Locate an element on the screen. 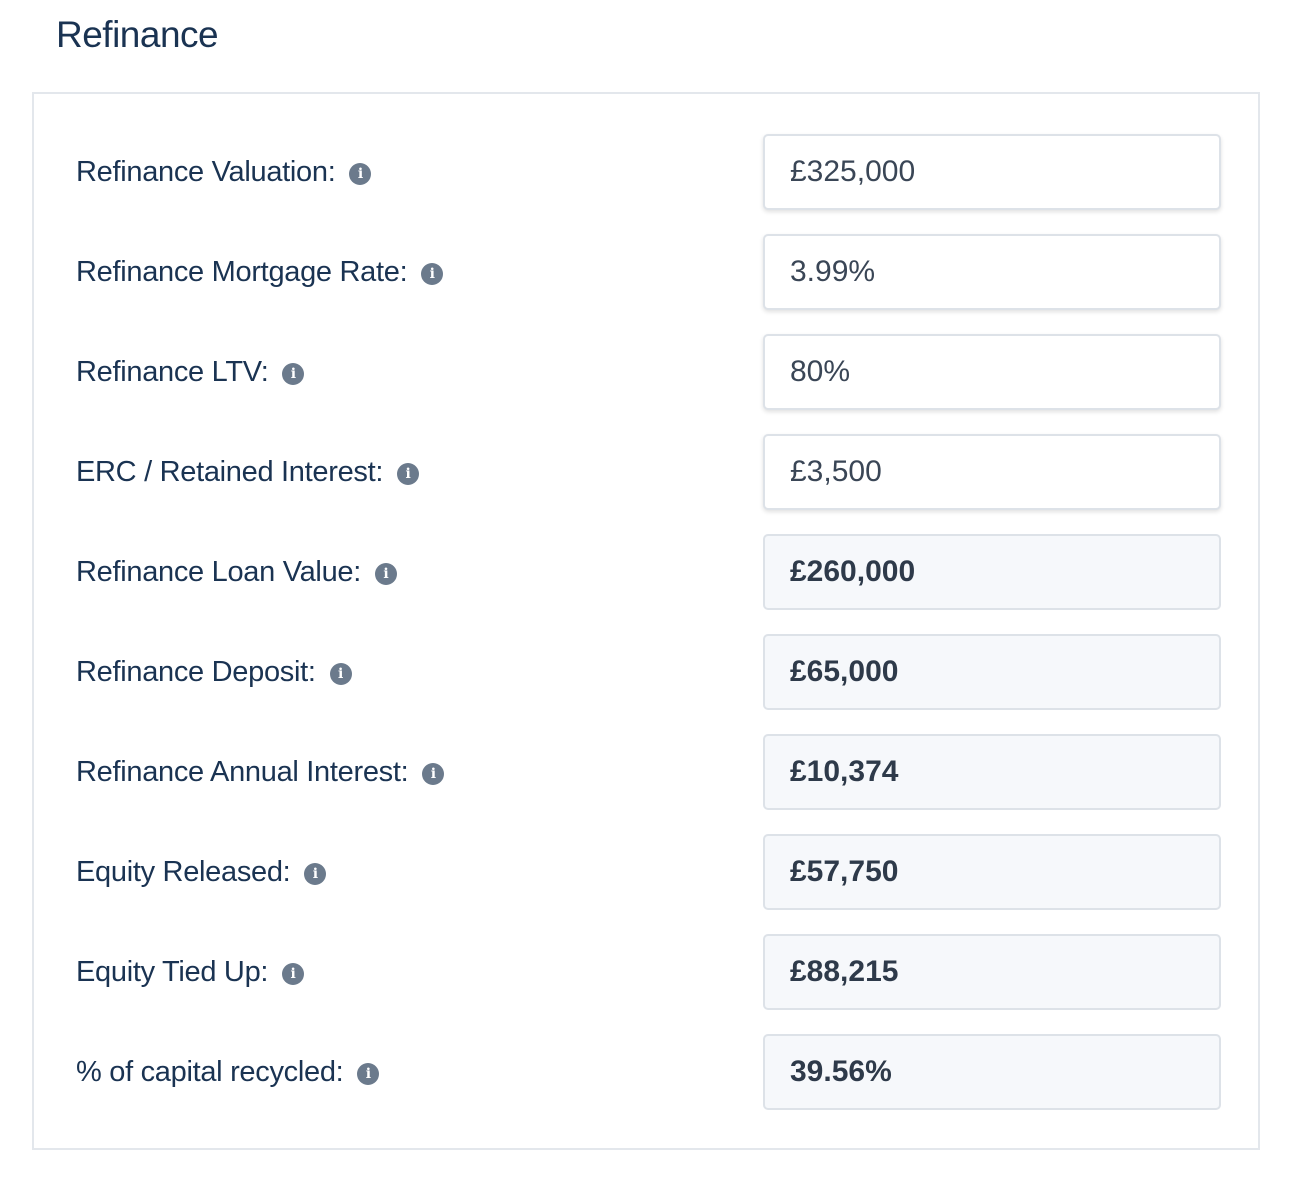  field-row-capital-recycled: % of capital recycled: i 39.56% is located at coordinates (646, 1084).